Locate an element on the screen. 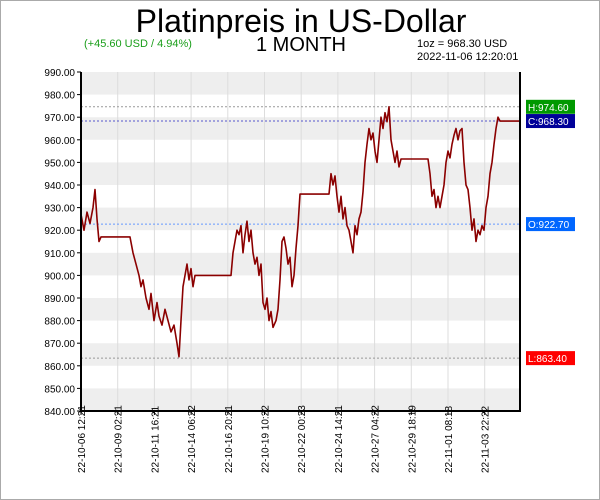 The image size is (600, 500). y-tick-label: 930.00 is located at coordinates (59, 209).